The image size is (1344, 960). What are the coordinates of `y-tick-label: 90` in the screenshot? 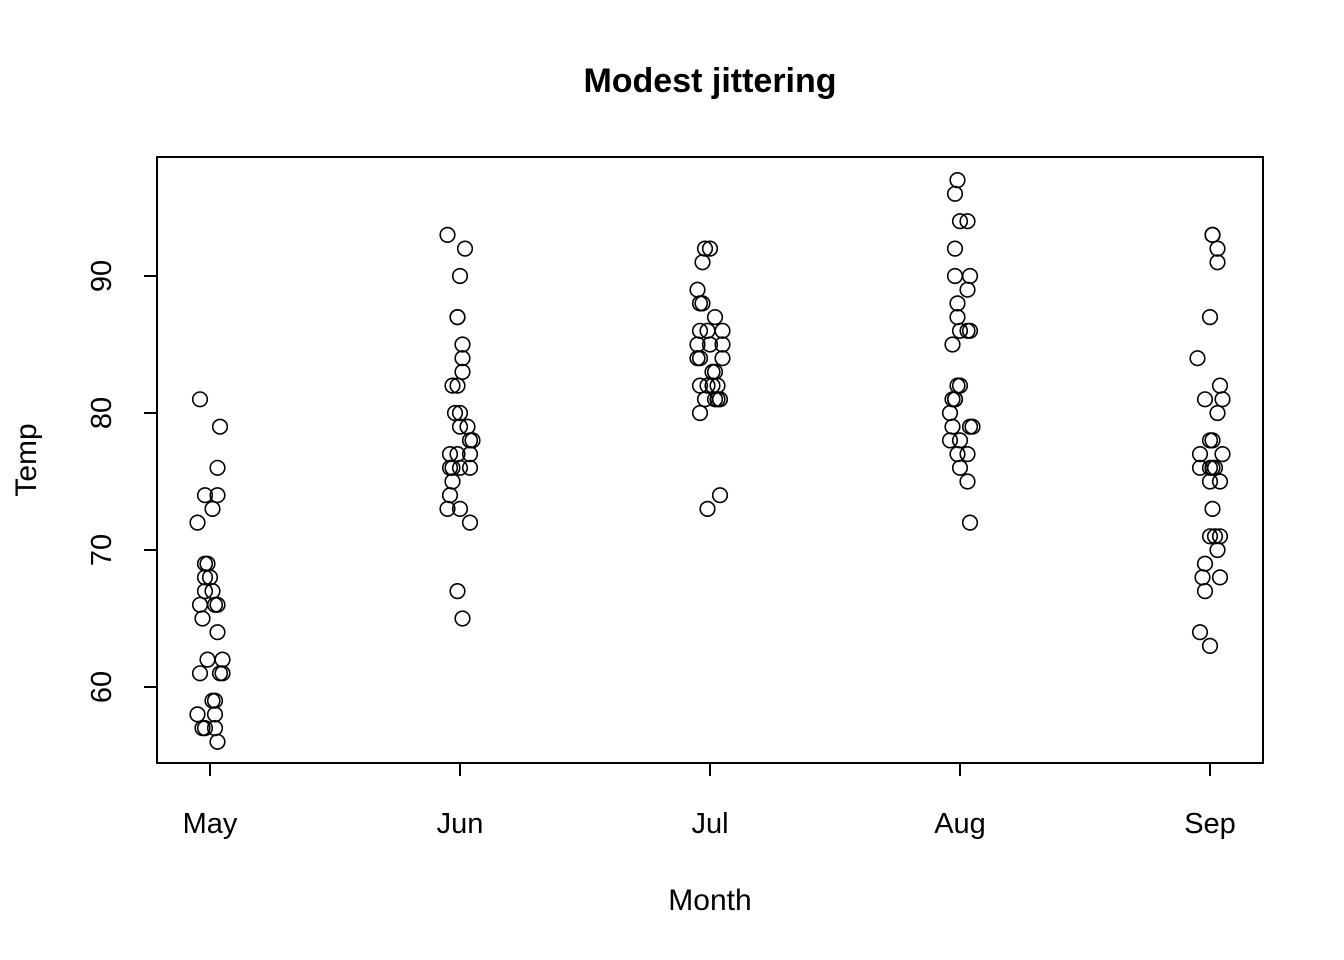 It's located at (102, 276).